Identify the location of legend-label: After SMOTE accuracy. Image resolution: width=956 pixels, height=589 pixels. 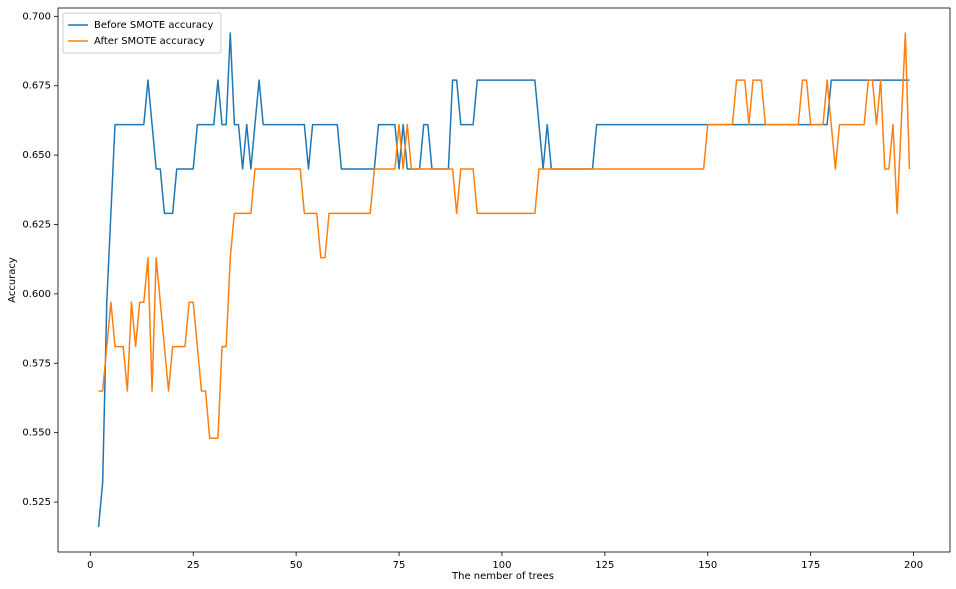
(149, 41).